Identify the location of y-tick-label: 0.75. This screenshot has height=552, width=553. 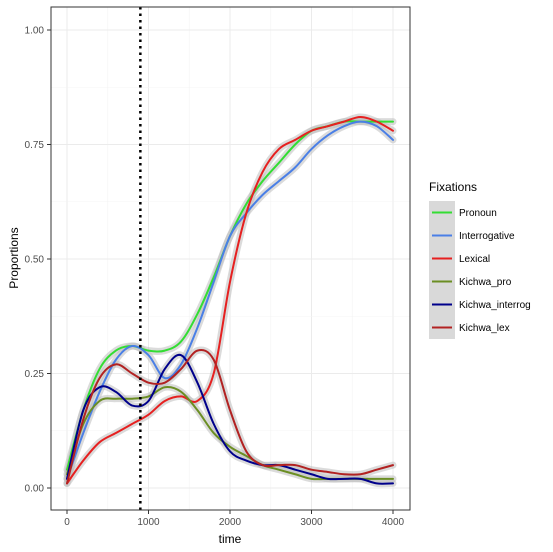
(35, 145).